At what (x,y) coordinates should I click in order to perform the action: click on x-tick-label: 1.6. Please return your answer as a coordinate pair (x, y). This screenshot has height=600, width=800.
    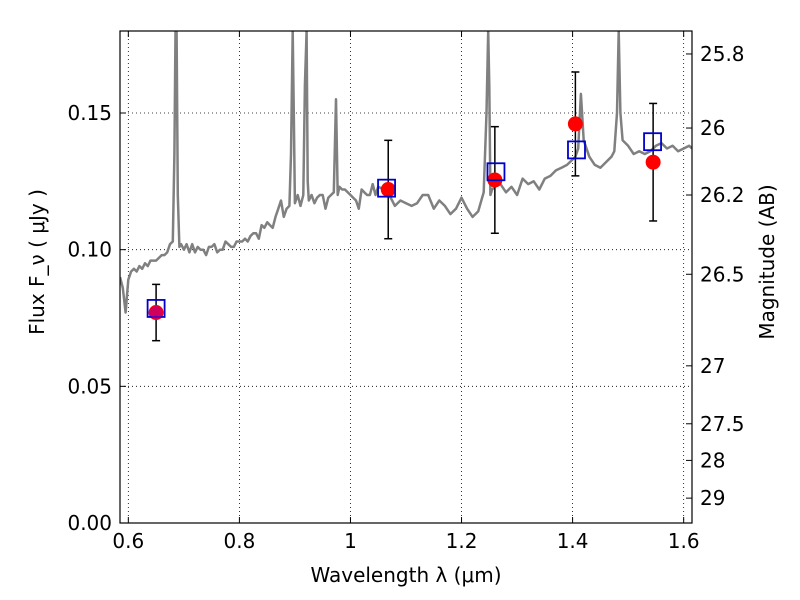
    Looking at the image, I should click on (684, 541).